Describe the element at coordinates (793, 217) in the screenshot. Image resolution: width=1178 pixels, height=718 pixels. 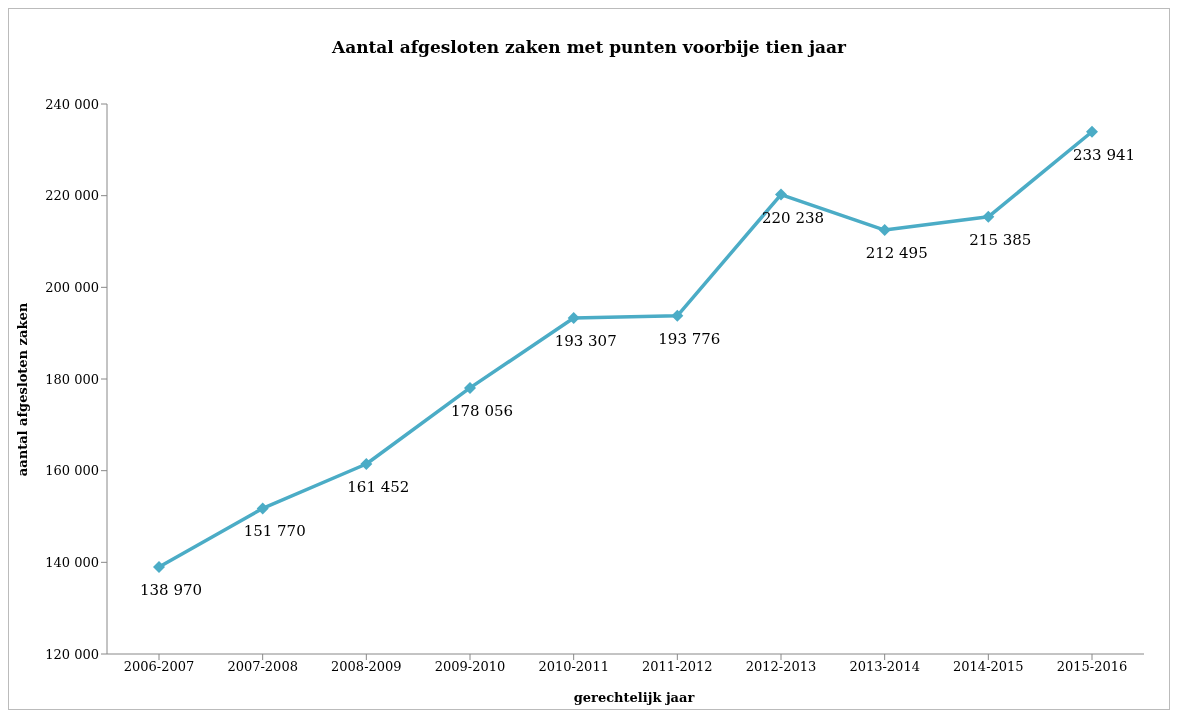
I see `data-label: 220 238` at that location.